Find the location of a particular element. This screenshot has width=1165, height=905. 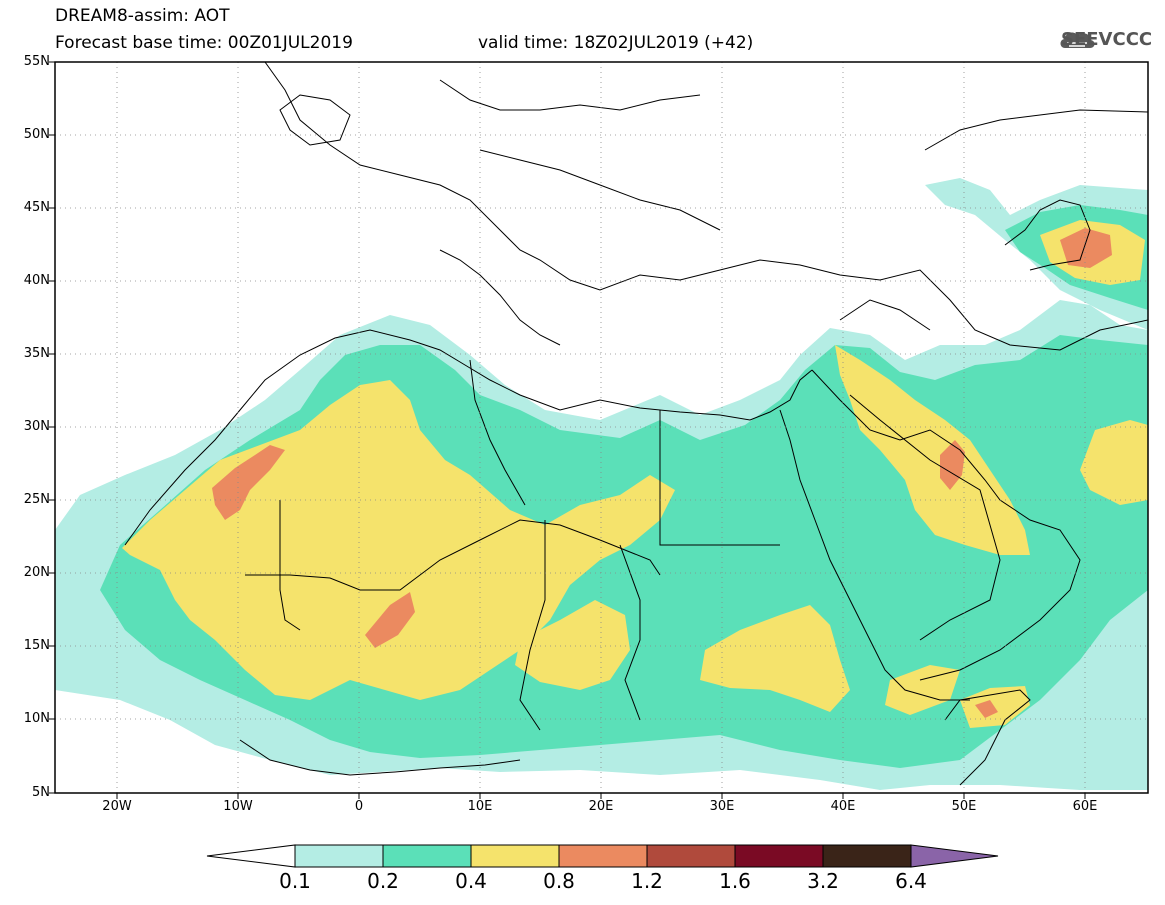

logo-text: SEEVCCC is located at coordinates (1107, 39).